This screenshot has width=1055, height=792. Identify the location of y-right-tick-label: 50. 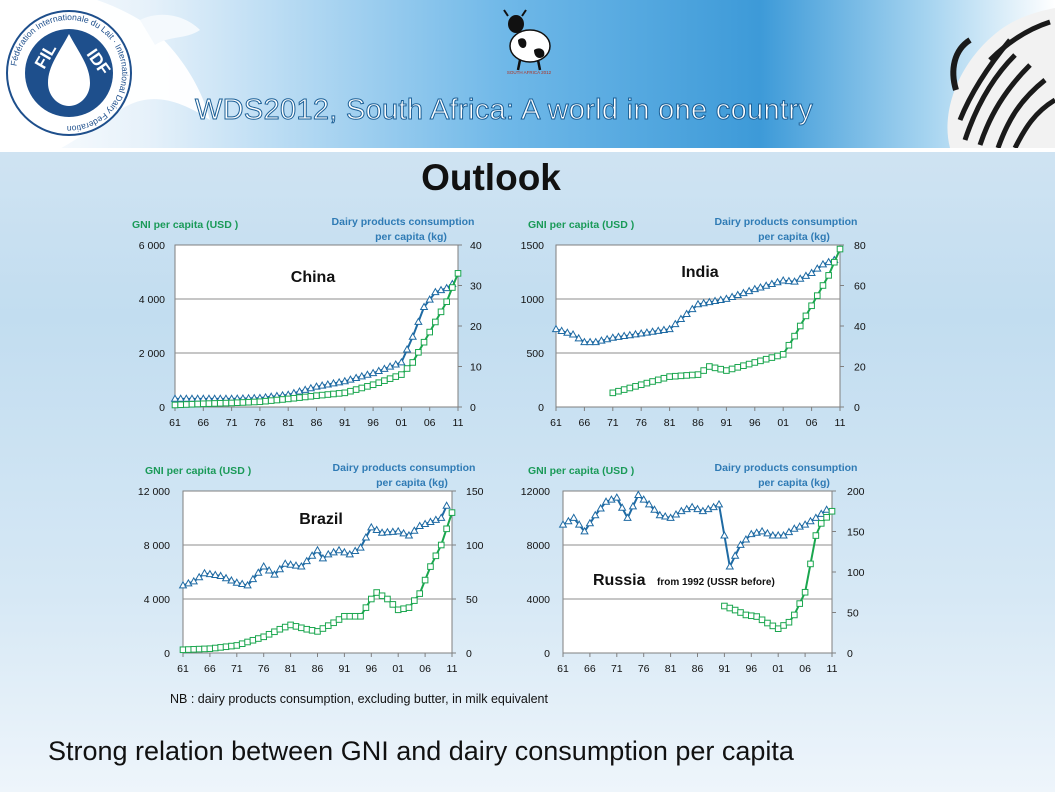
(472, 600).